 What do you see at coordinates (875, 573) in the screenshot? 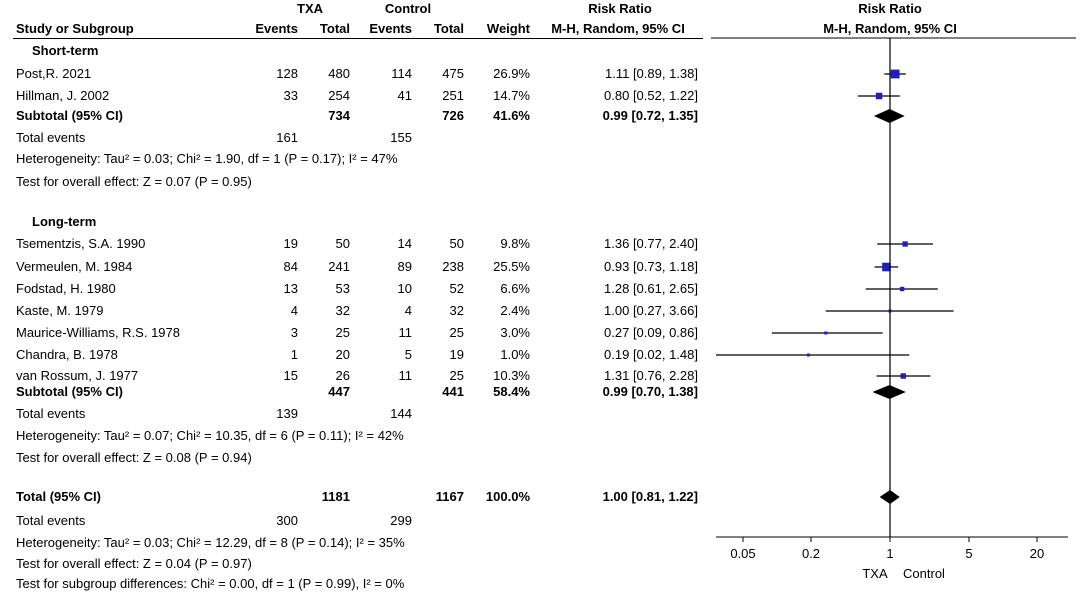
I see `favours-left-label: TXA` at bounding box center [875, 573].